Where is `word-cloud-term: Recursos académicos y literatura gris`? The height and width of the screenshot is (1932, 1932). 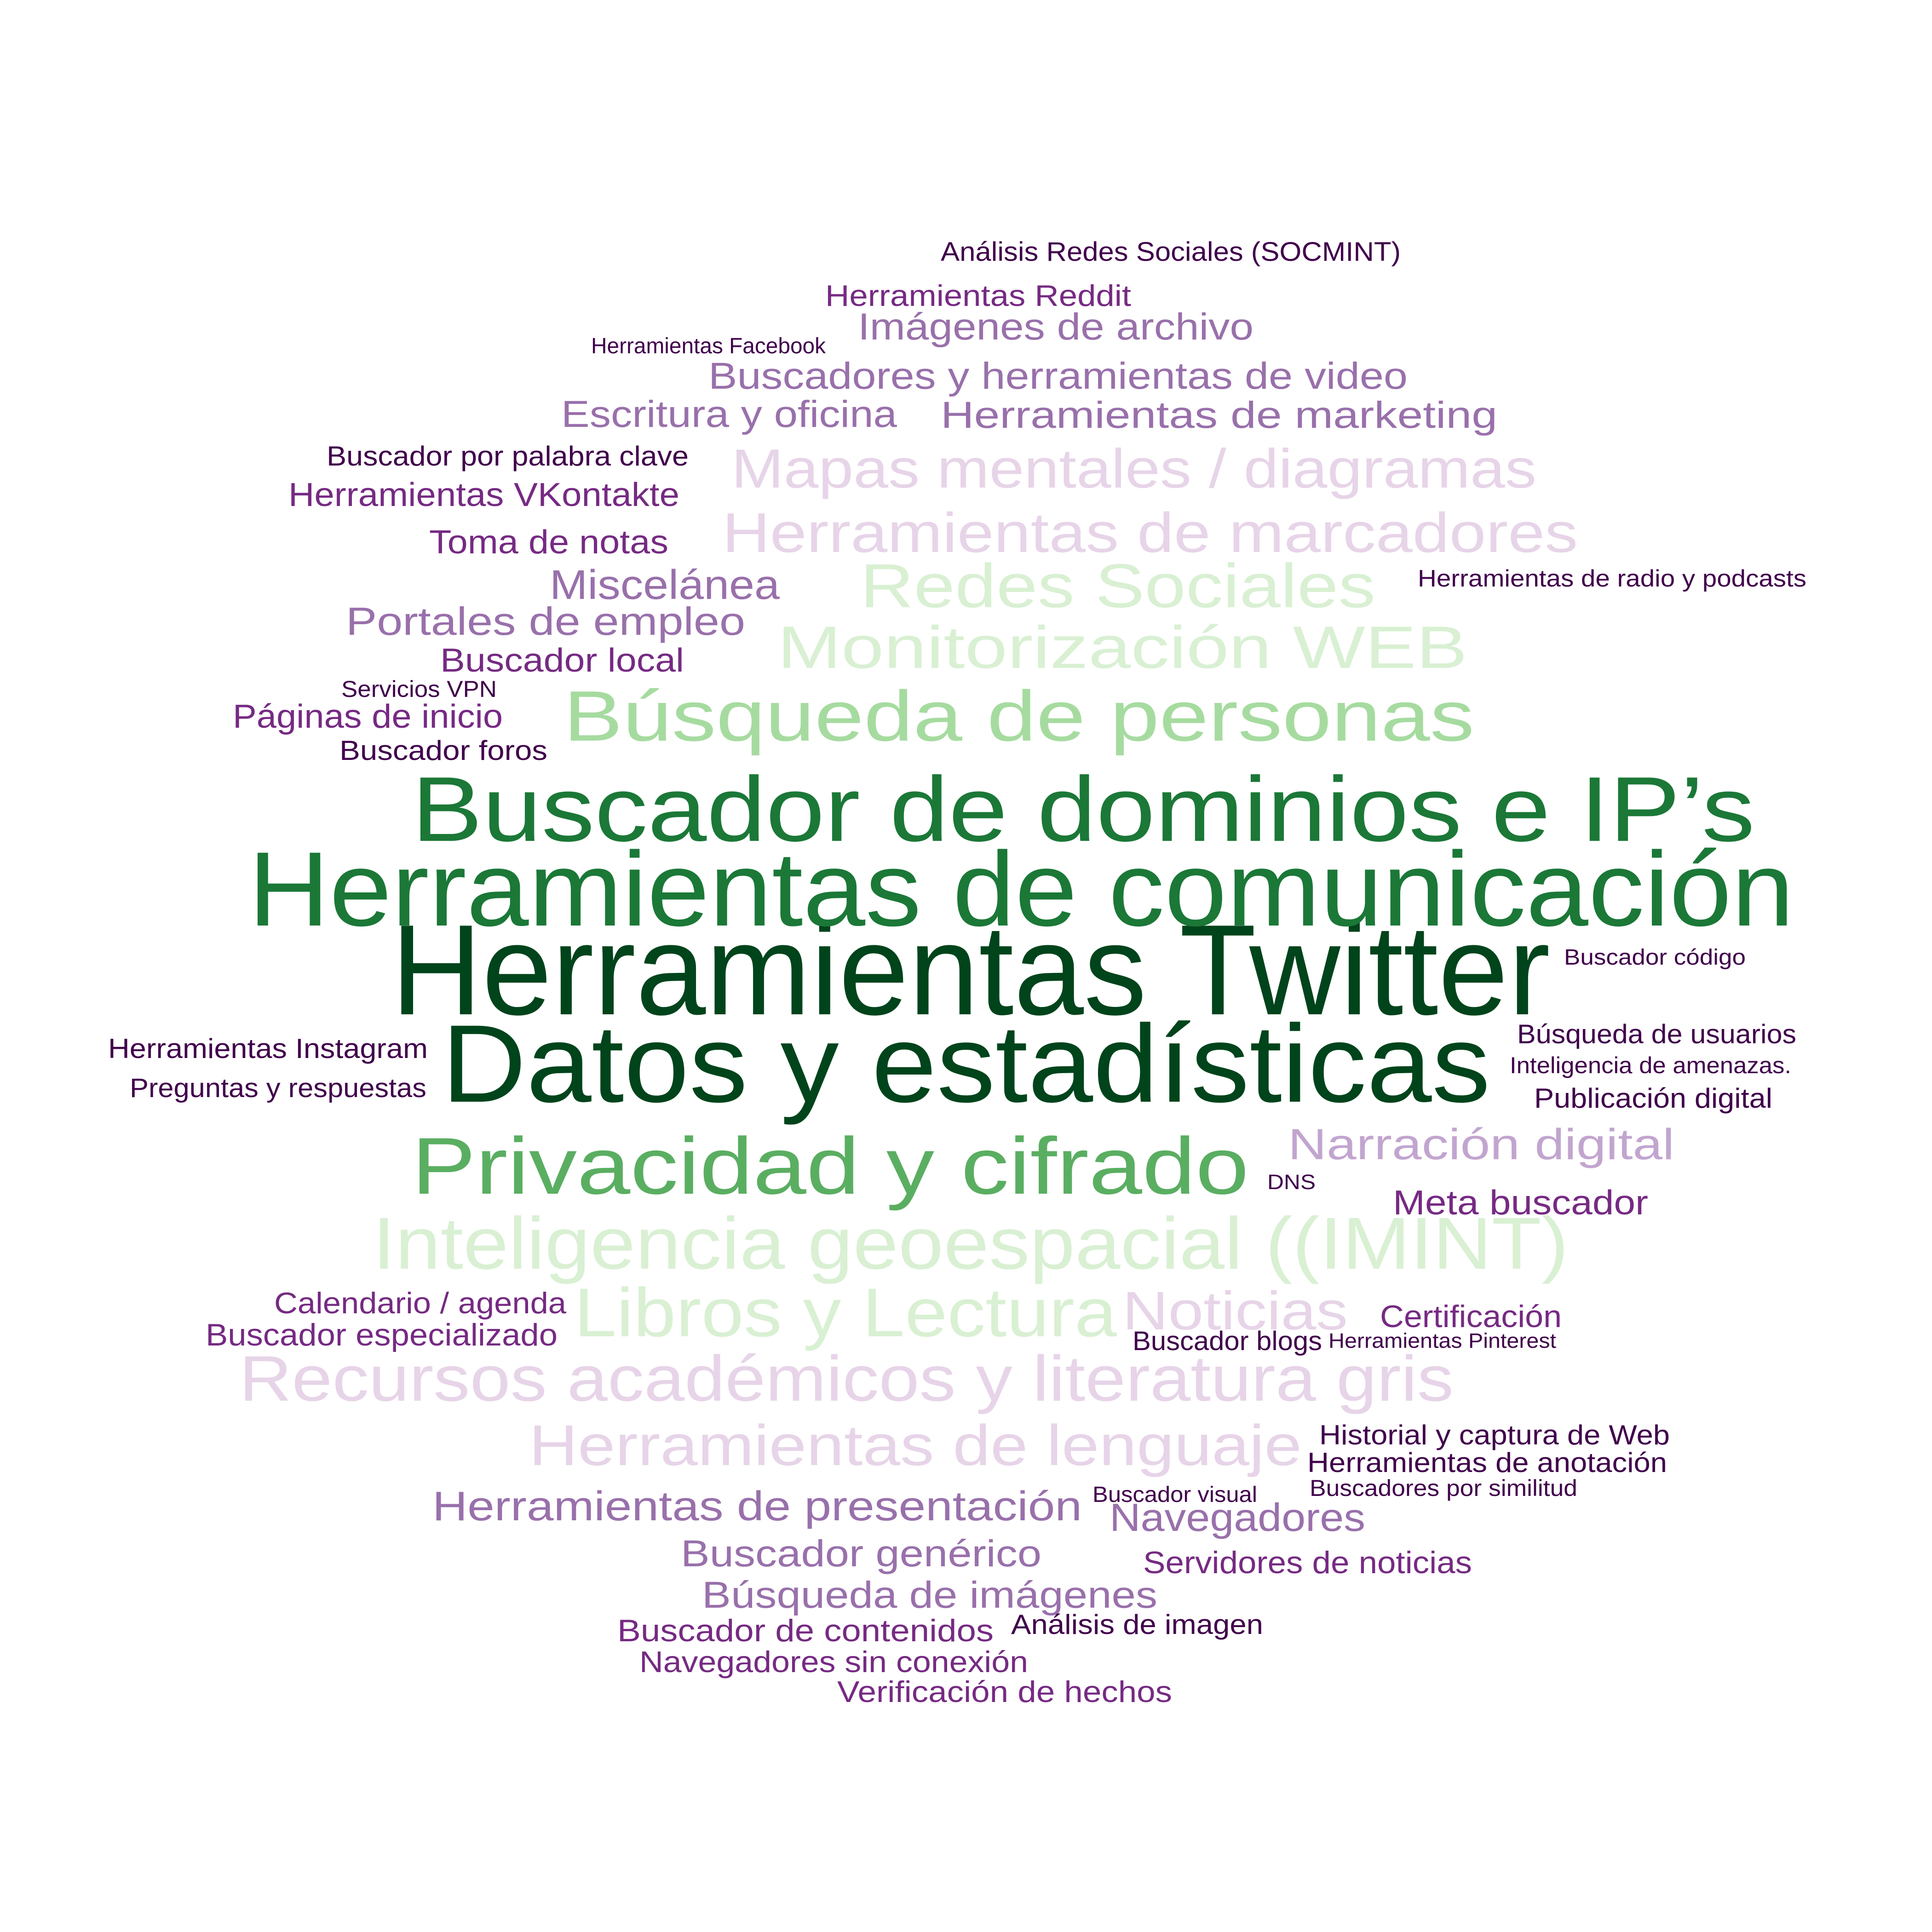
word-cloud-term: Recursos académicos y literatura gris is located at coordinates (846, 1378).